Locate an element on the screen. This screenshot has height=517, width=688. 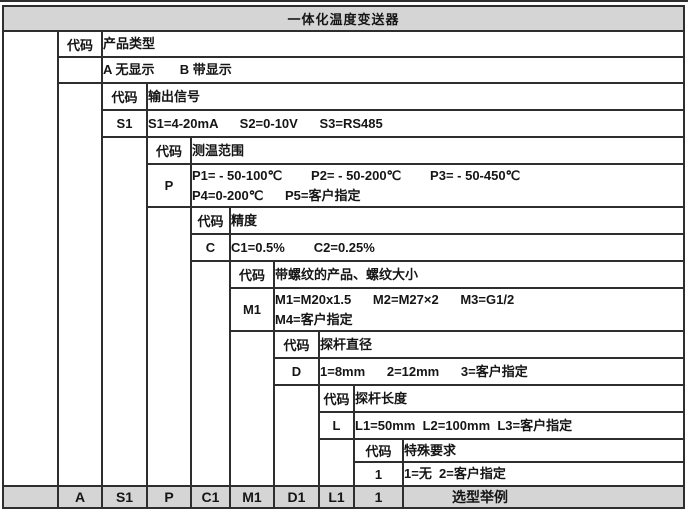
example-code-row: A S1 P C1 M1 D1 L1 1 选型举例 is located at coordinates (344, 497).